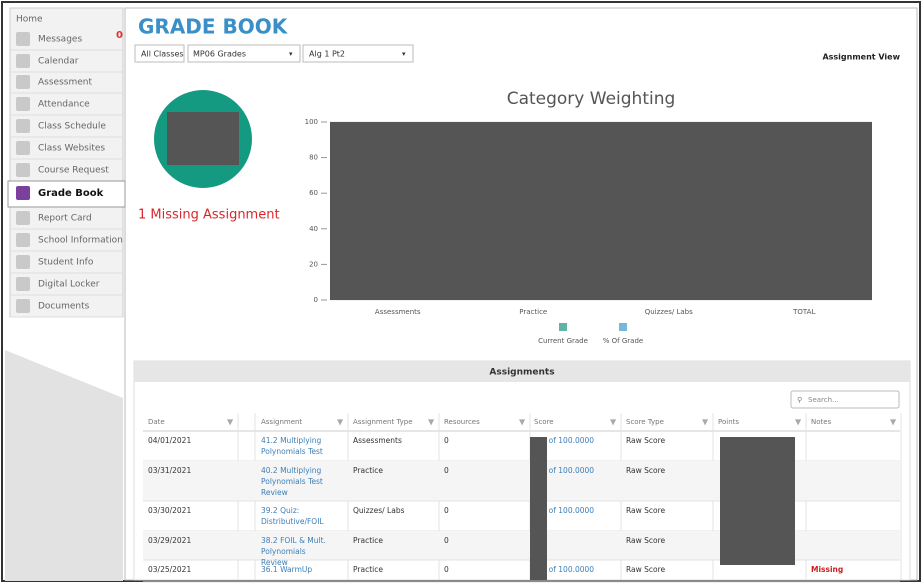 This screenshot has height=585, width=924. Describe the element at coordinates (645, 422) in the screenshot. I see `column-header: Score Type` at that location.